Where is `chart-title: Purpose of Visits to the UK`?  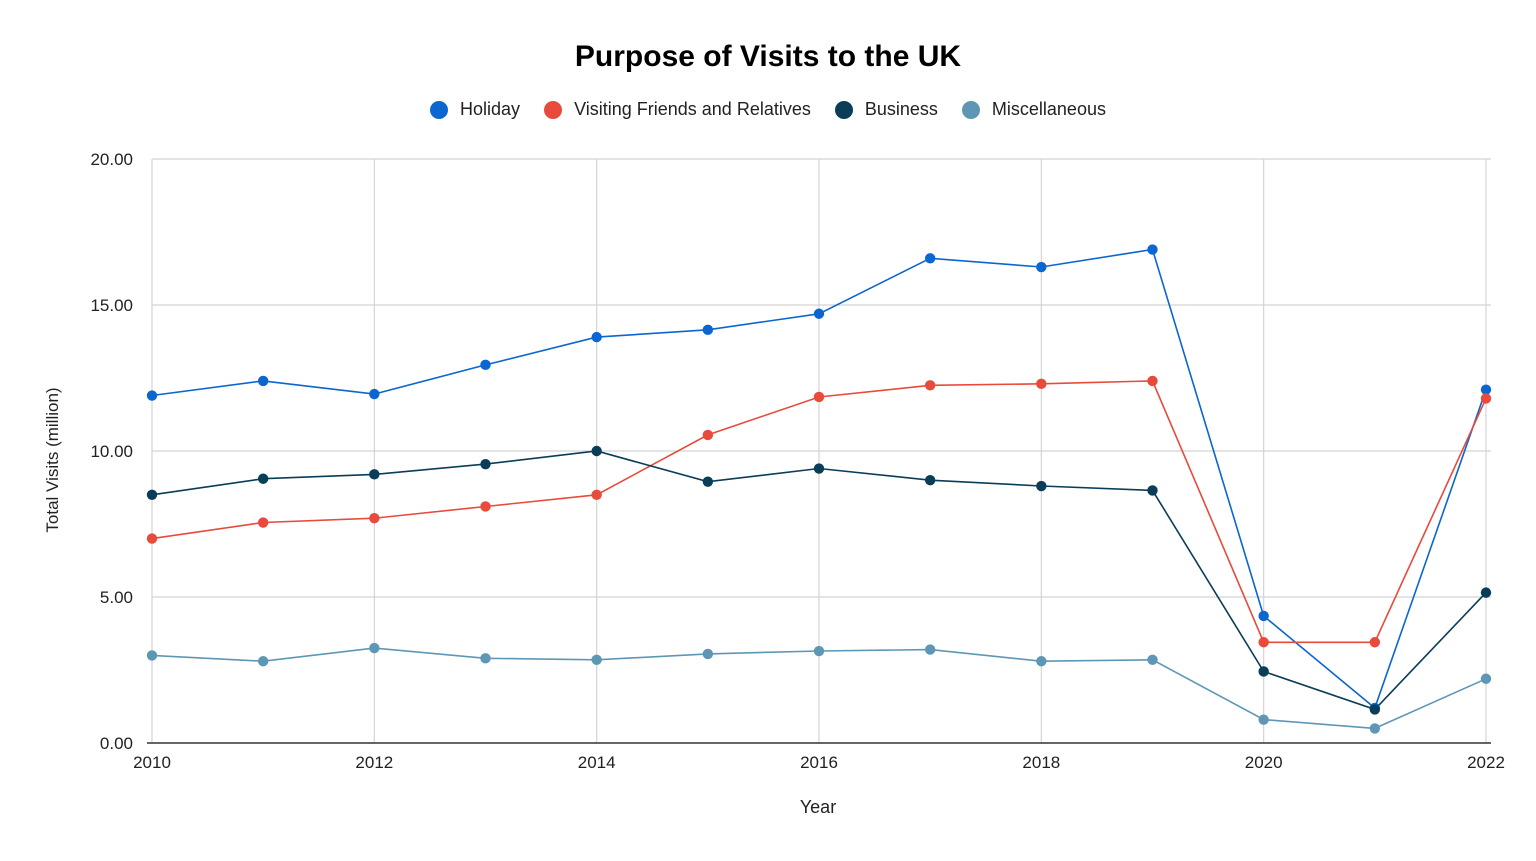 chart-title: Purpose of Visits to the UK is located at coordinates (768, 56).